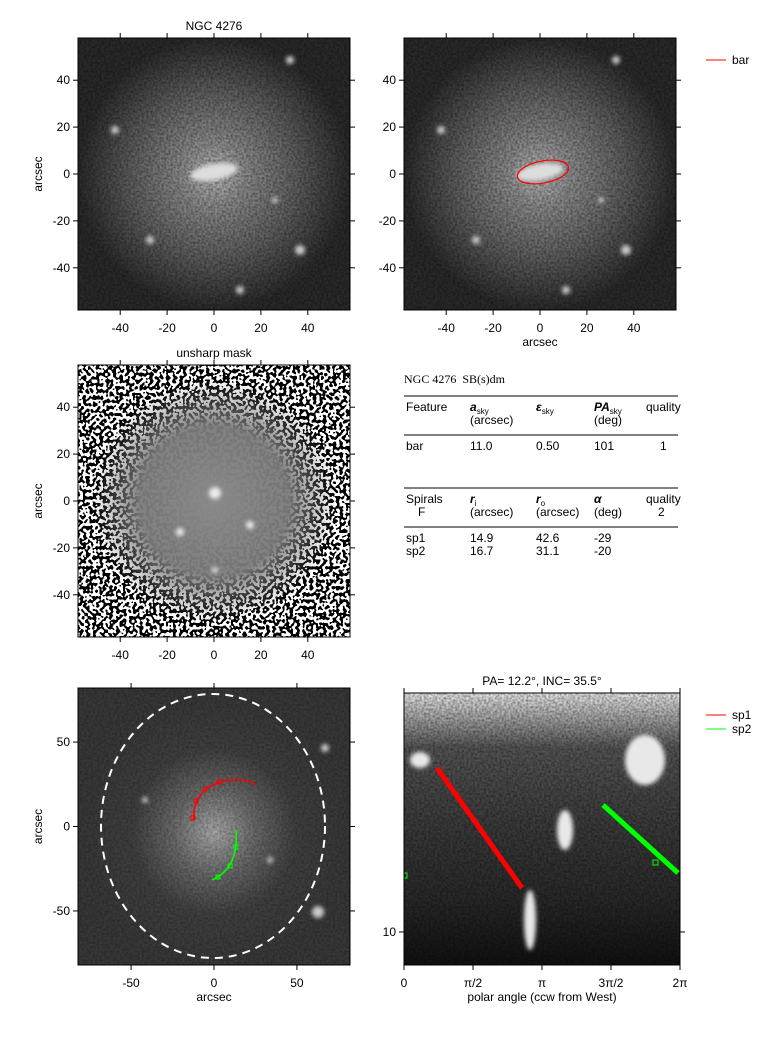 The height and width of the screenshot is (1039, 779). I want to click on header: Feature, so click(427, 407).